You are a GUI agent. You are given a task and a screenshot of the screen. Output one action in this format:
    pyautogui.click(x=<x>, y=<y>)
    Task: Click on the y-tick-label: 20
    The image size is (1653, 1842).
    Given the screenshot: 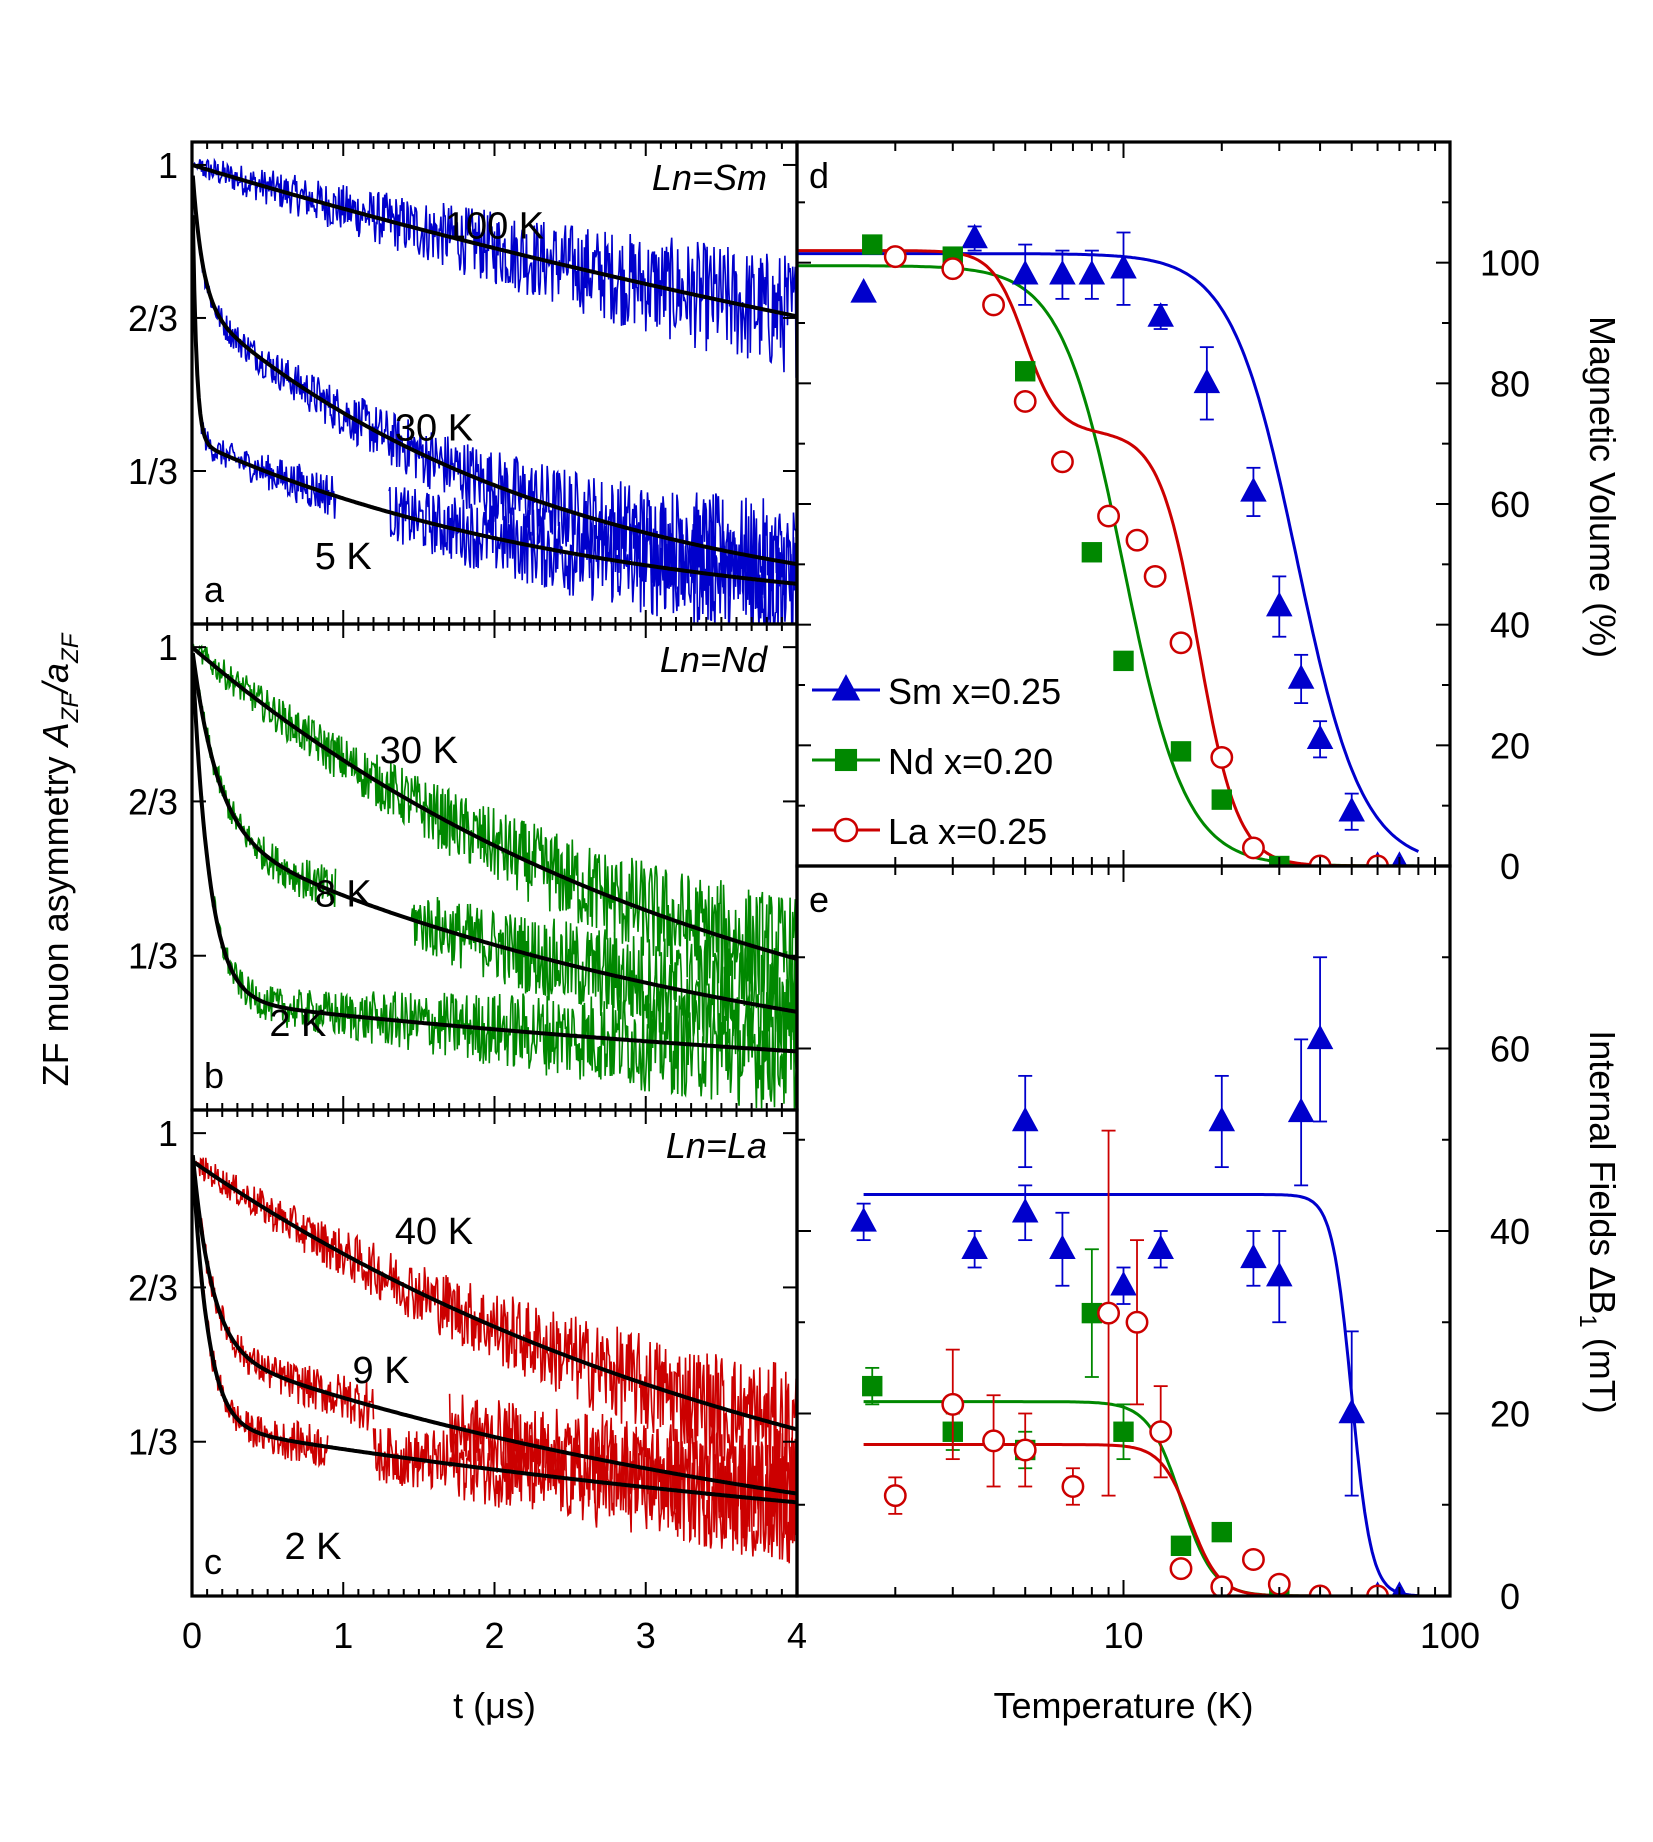 What is the action you would take?
    pyautogui.click(x=1510, y=745)
    